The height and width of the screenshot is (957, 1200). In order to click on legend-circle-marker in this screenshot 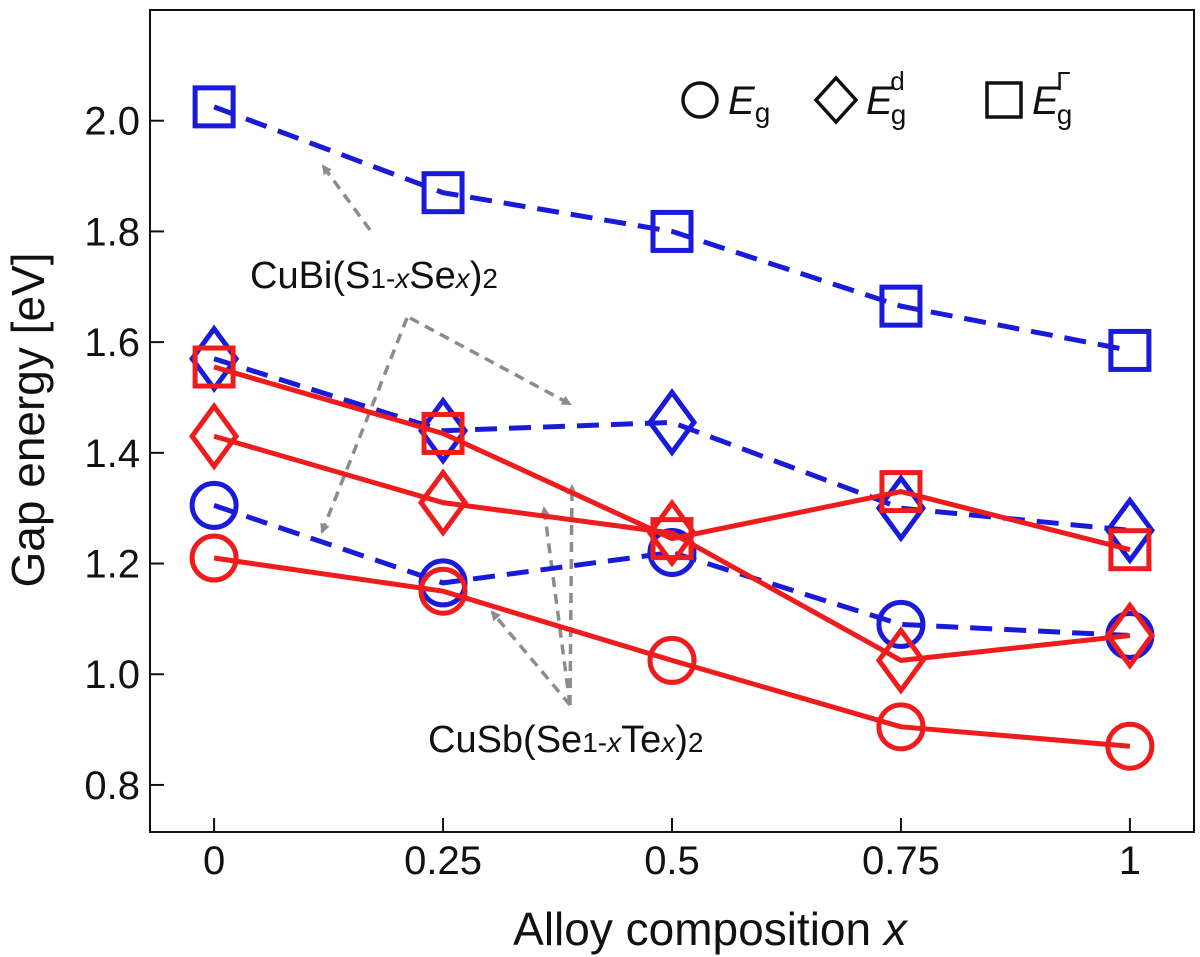, I will do `click(700, 100)`.